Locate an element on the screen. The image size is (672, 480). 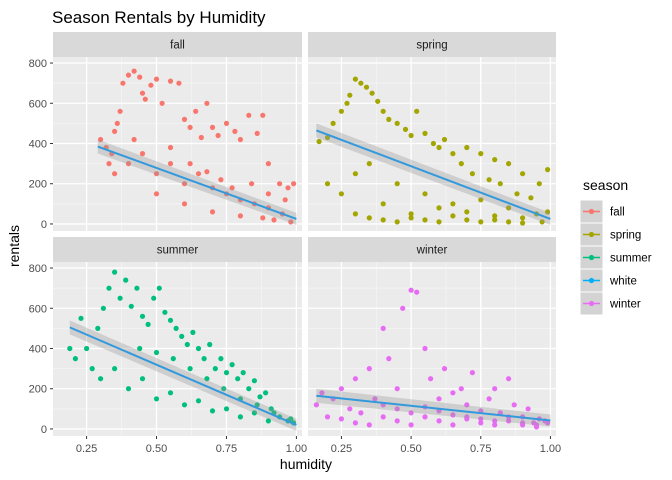
panel-strip-label: spring is located at coordinates (431, 46).